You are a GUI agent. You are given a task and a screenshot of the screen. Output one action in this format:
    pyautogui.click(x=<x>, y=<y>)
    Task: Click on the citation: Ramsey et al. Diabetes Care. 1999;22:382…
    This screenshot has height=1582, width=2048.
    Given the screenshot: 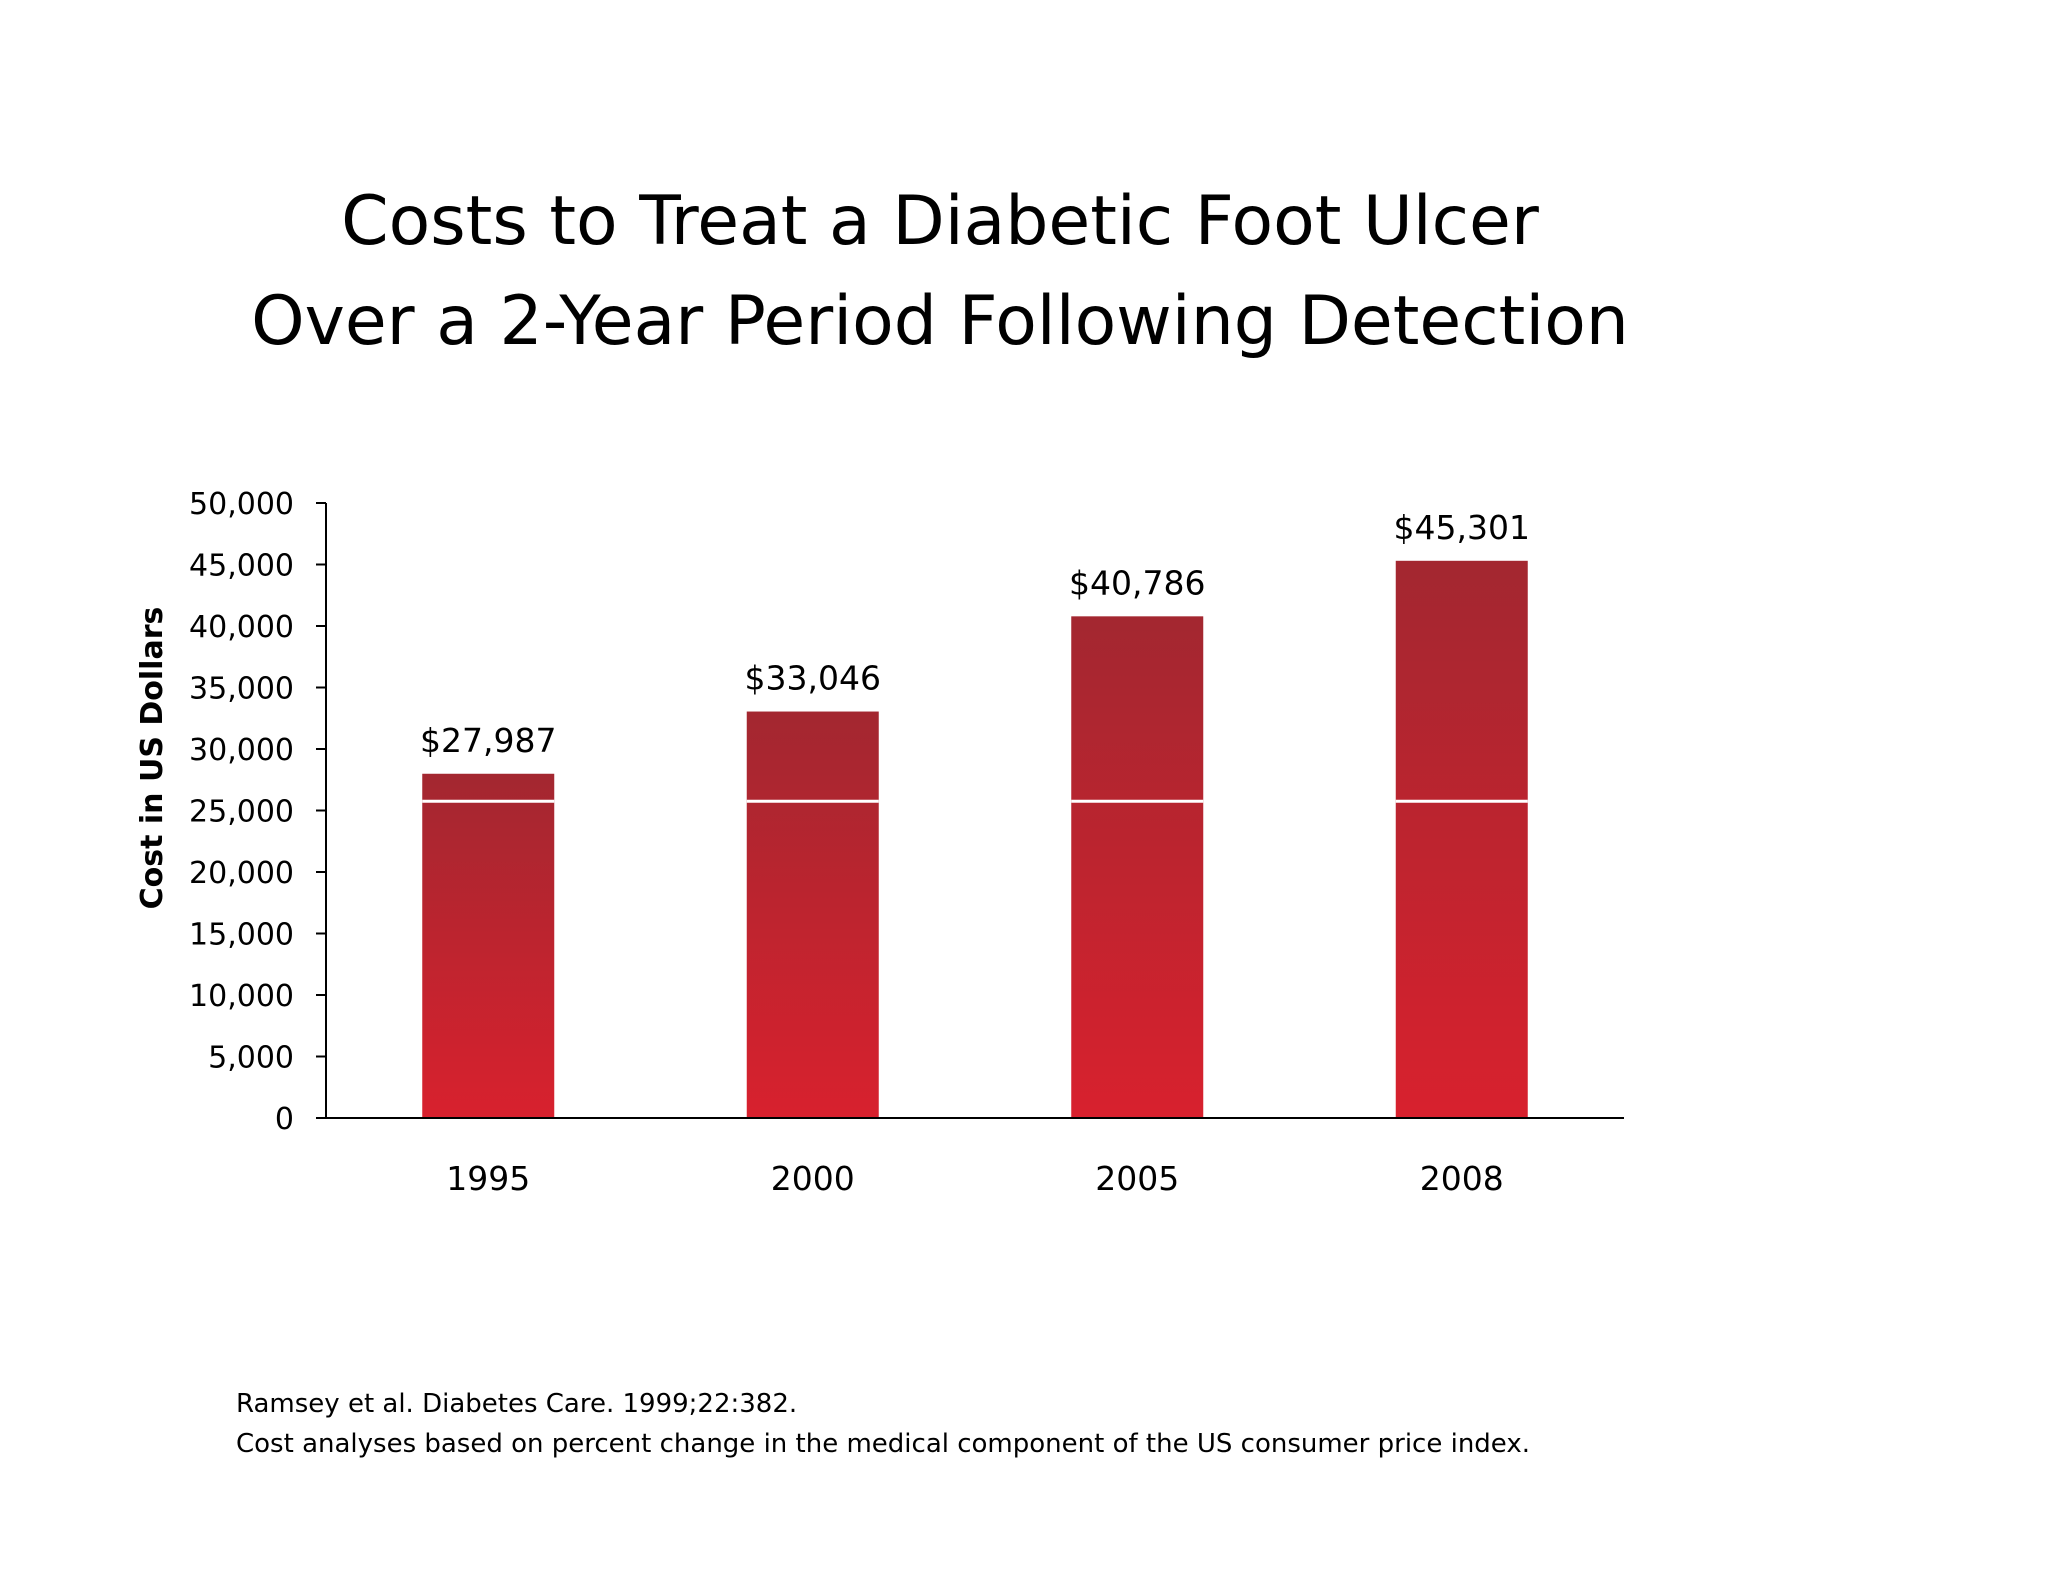 What is the action you would take?
    pyautogui.click(x=517, y=1404)
    